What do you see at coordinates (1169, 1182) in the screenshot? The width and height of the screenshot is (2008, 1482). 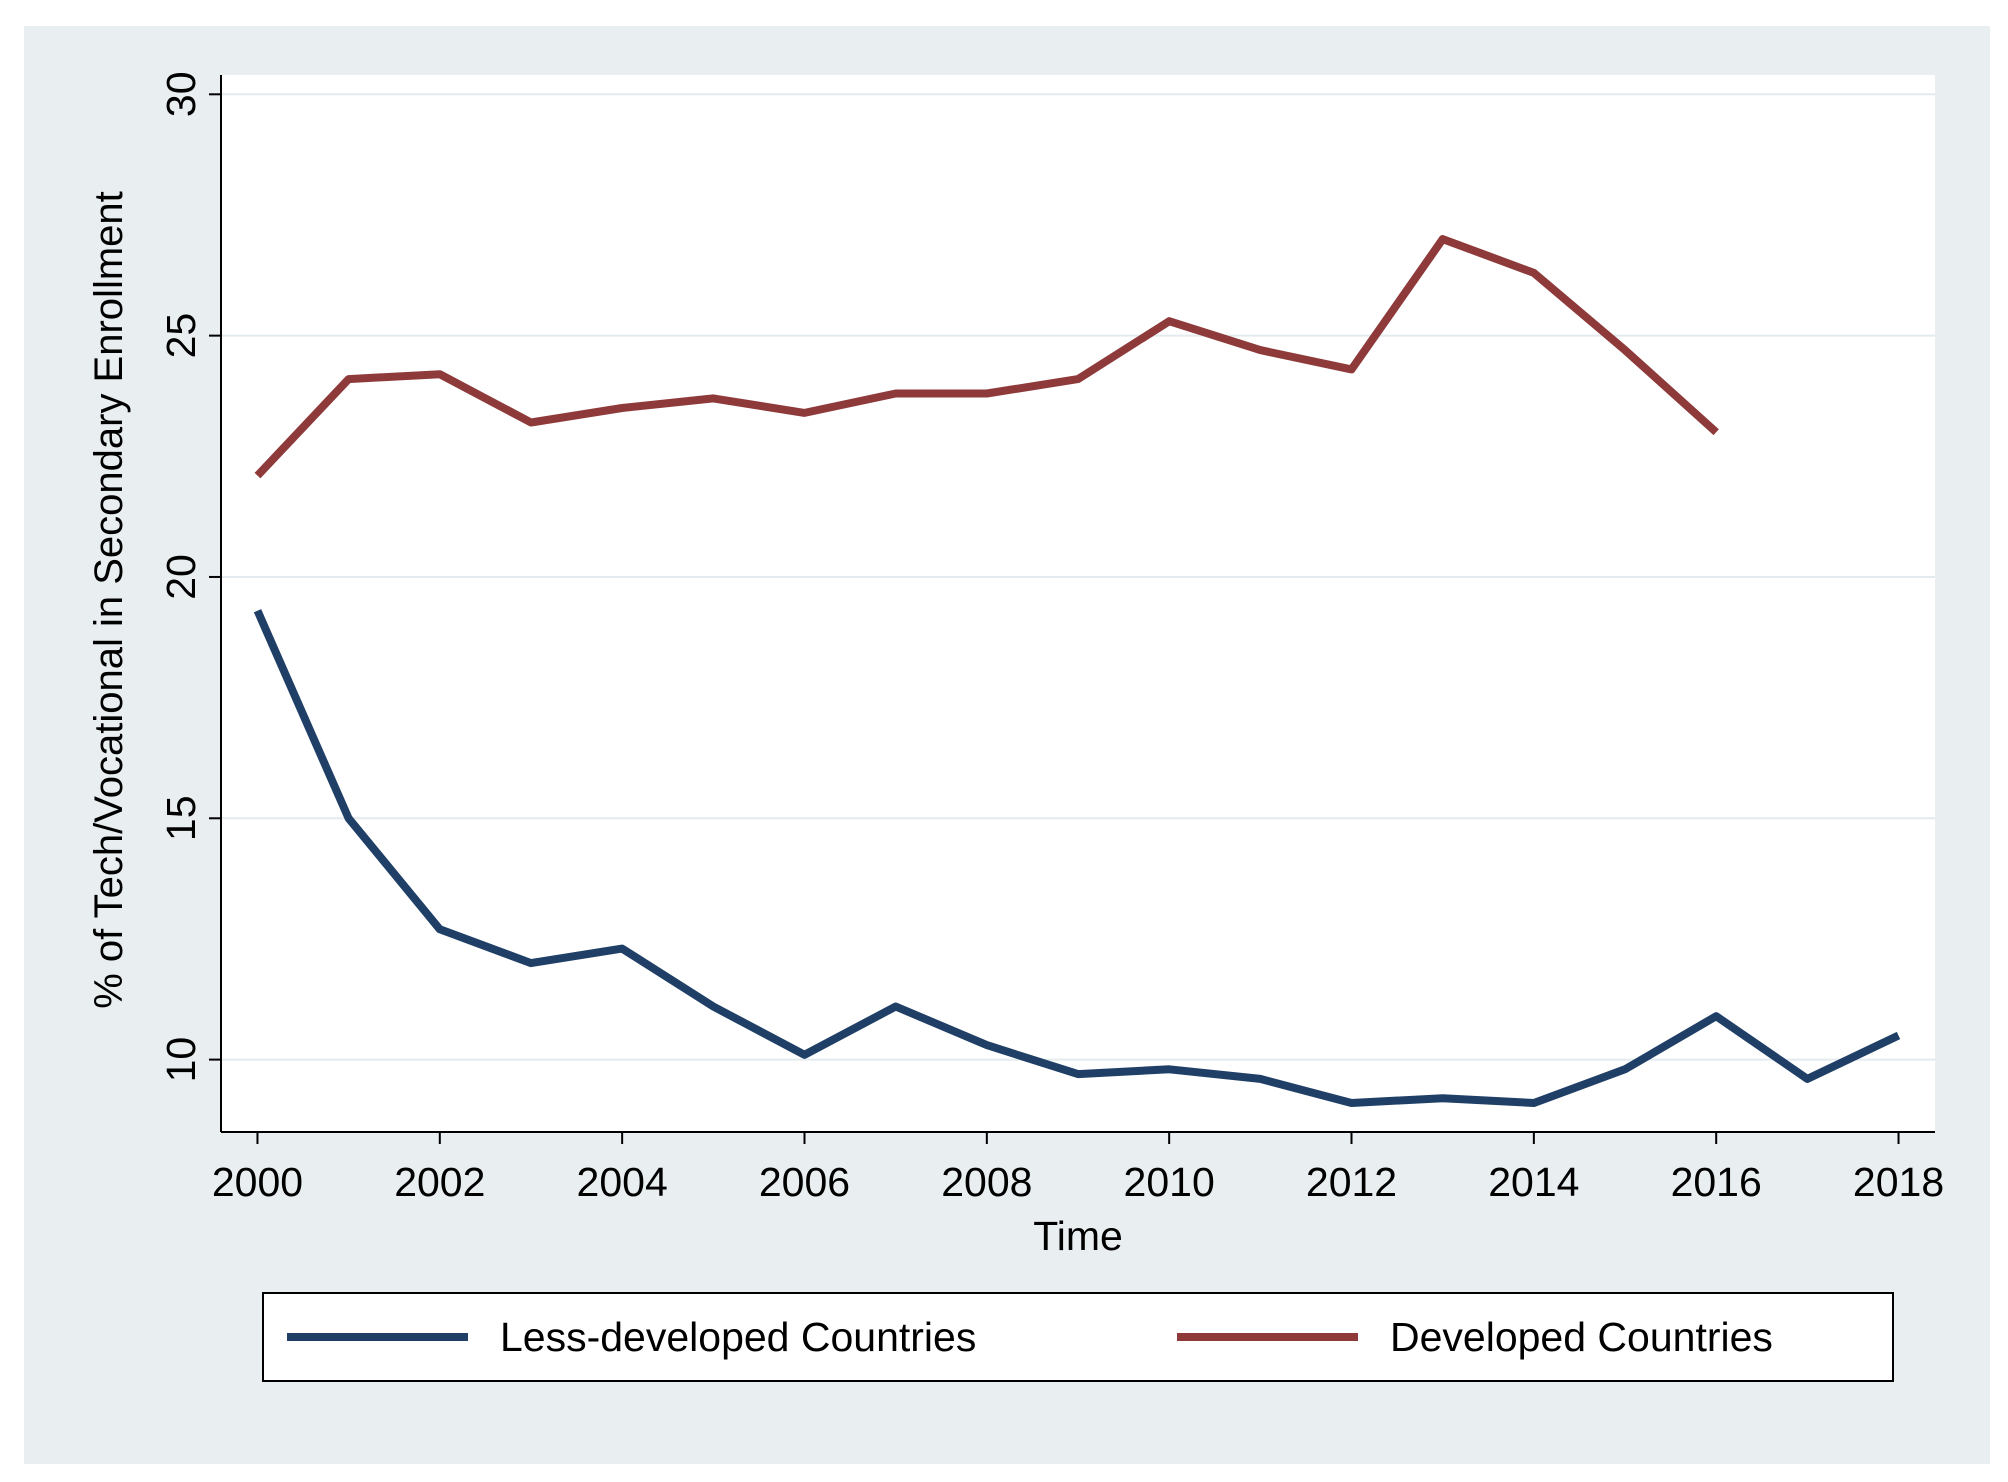 I see `x-tick-label-2010: 2010` at bounding box center [1169, 1182].